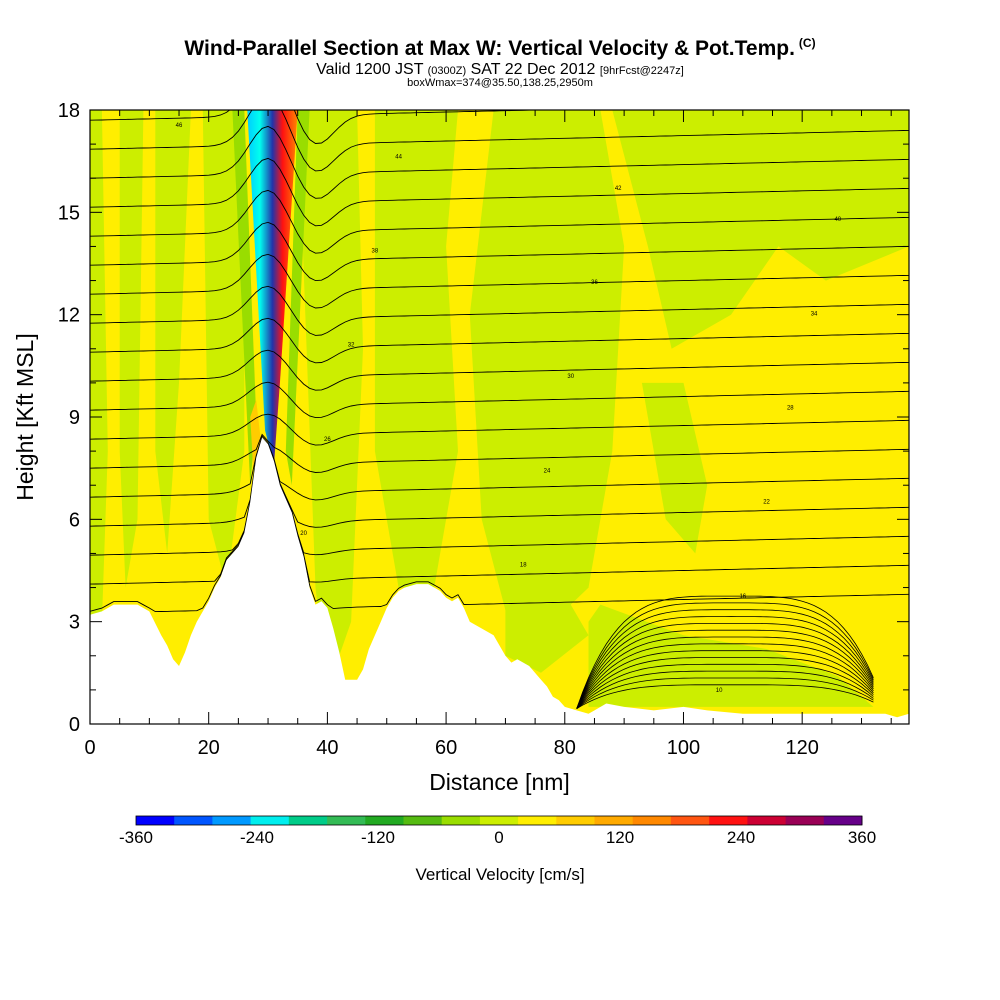 The height and width of the screenshot is (1000, 1000). I want to click on colorbar-tick-label: -360, so click(136, 837).